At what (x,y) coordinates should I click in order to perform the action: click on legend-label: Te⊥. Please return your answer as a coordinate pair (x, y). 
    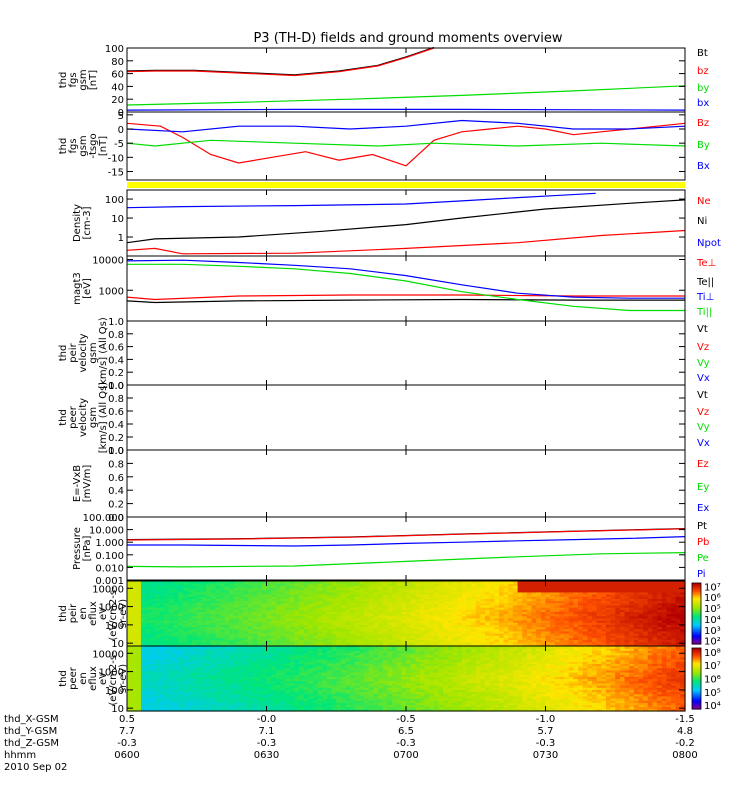
    Looking at the image, I should click on (706, 263).